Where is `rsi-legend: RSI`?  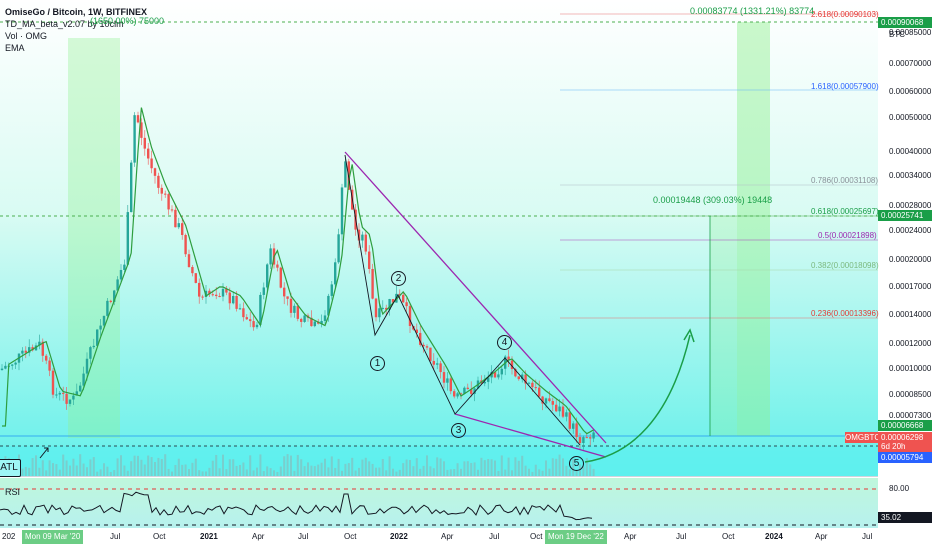 rsi-legend: RSI is located at coordinates (13, 492).